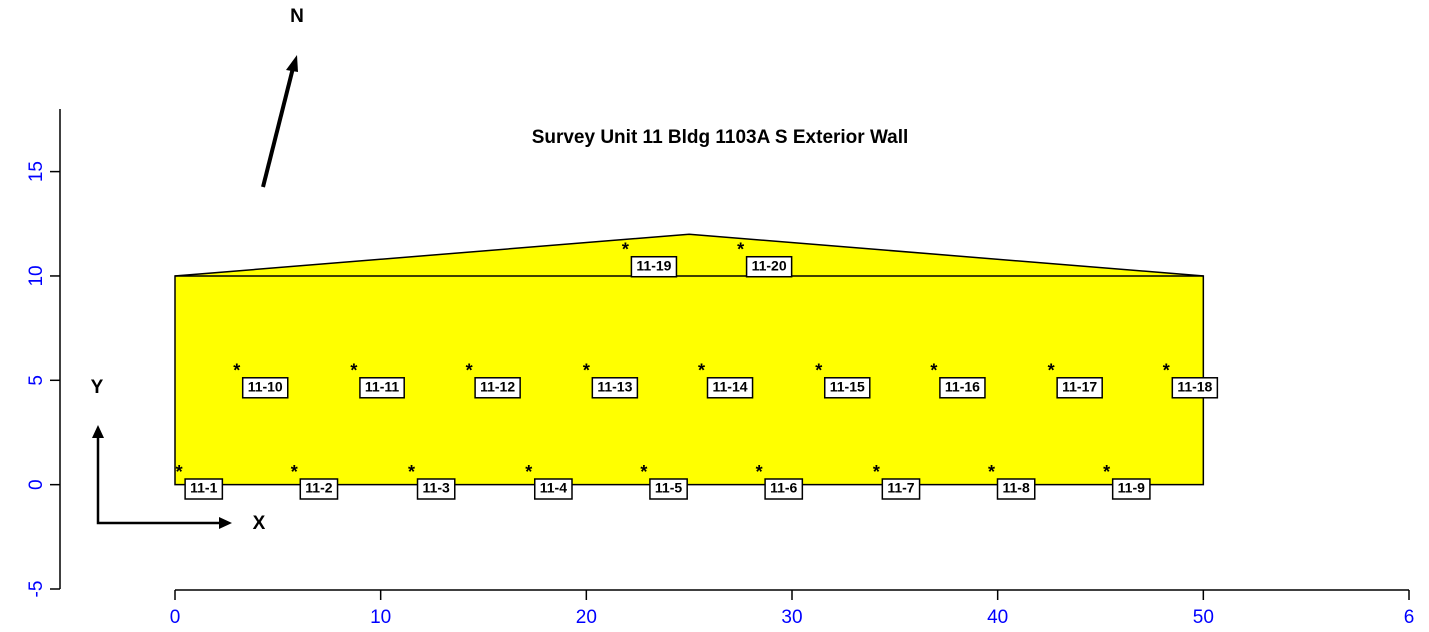 Image resolution: width=1429 pixels, height=632 pixels. I want to click on y-arrow-head, so click(98, 431).